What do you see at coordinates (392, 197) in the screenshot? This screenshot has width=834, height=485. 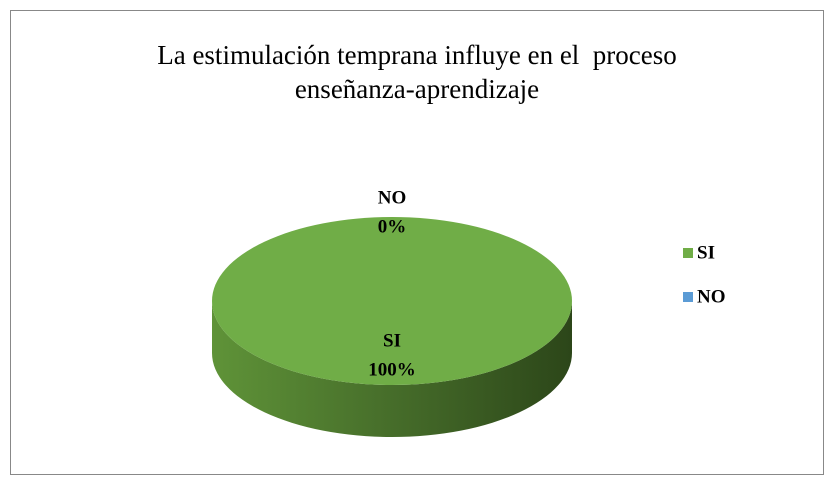 I see `data-label-category: NO` at bounding box center [392, 197].